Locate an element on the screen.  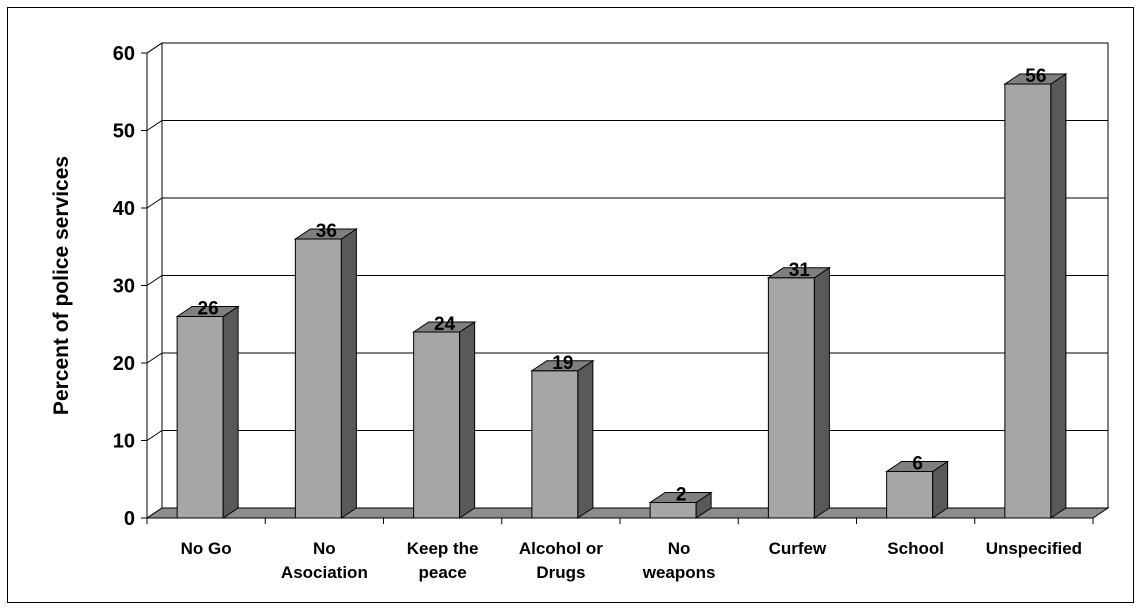
y-tick-label: 40 is located at coordinates (124, 209).